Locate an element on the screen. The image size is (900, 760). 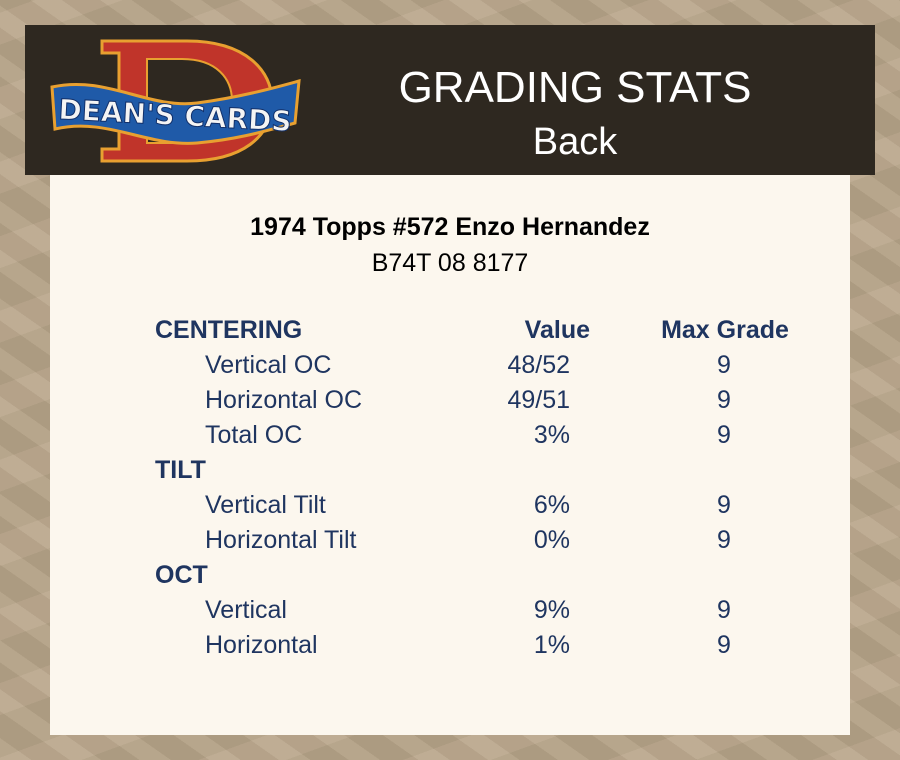
table-row: Horizontal Tilt 0% 9 is located at coordinates (450, 543).